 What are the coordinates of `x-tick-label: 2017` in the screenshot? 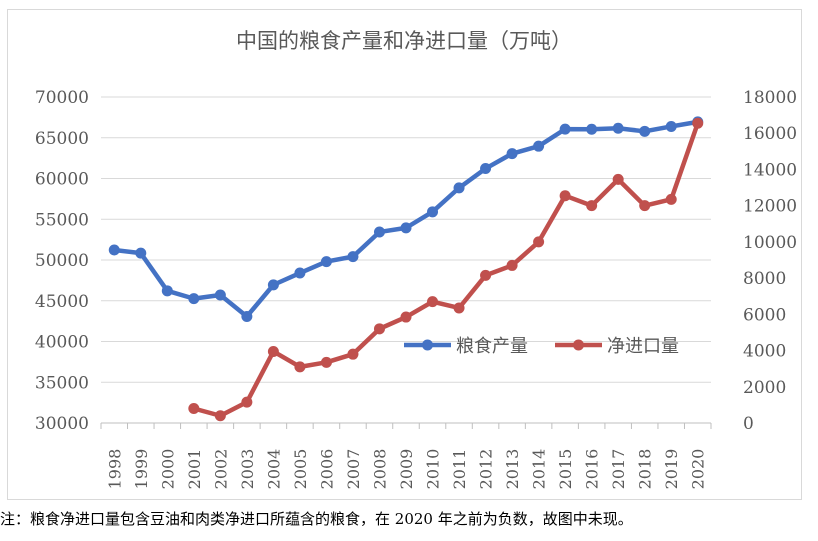 It's located at (618, 469).